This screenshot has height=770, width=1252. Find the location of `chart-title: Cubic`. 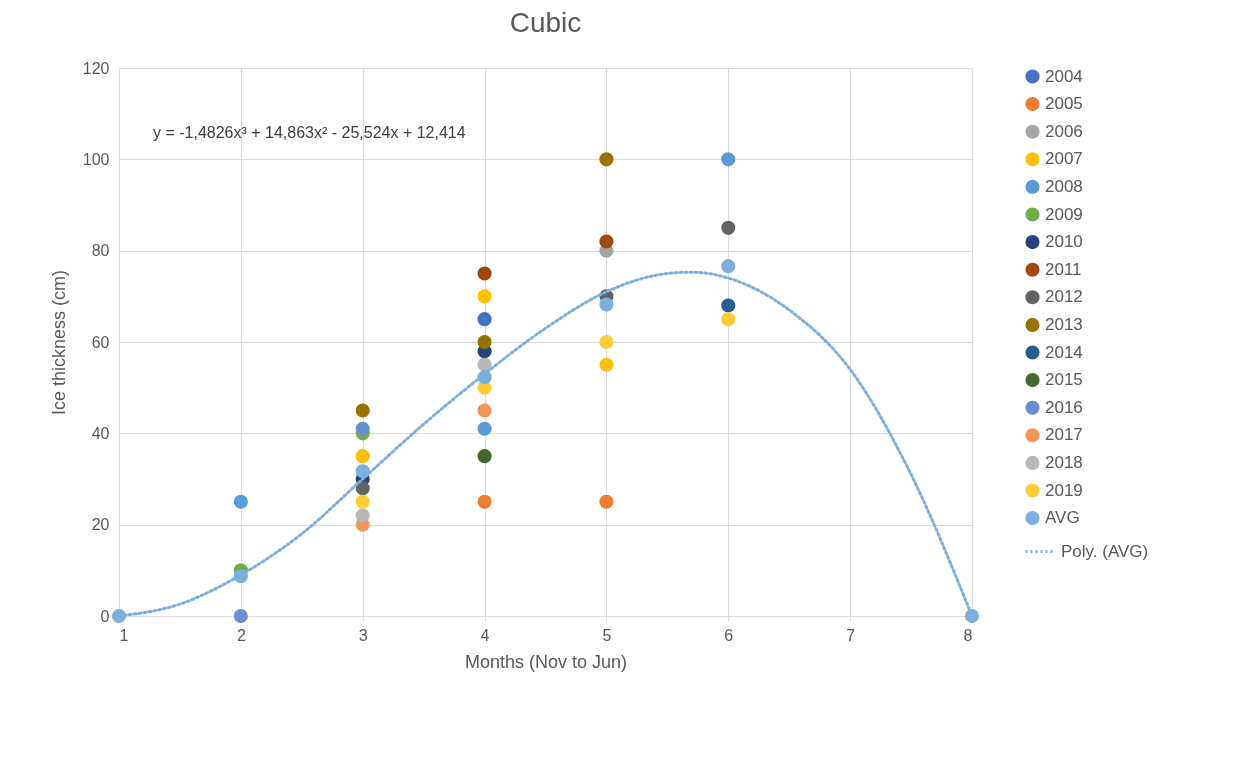

chart-title: Cubic is located at coordinates (545, 22).